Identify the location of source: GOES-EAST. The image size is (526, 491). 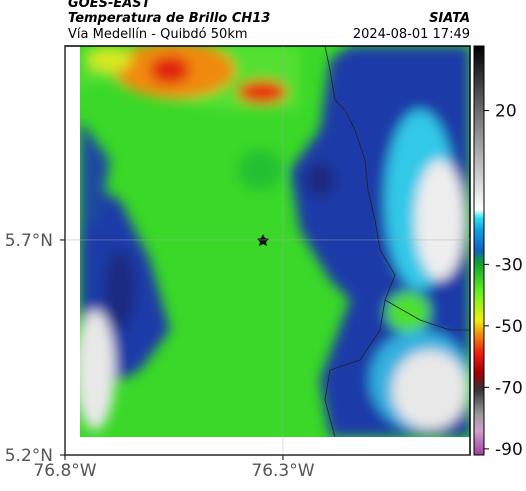
(110, 5).